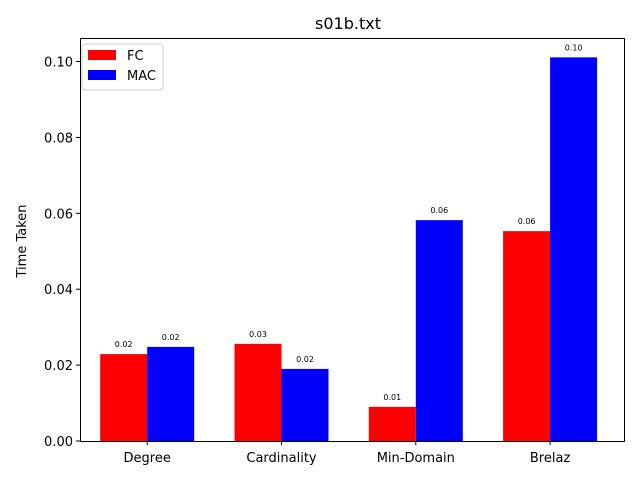 This screenshot has width=640, height=480. What do you see at coordinates (22, 241) in the screenshot?
I see `y-axis-label: Time Taken` at bounding box center [22, 241].